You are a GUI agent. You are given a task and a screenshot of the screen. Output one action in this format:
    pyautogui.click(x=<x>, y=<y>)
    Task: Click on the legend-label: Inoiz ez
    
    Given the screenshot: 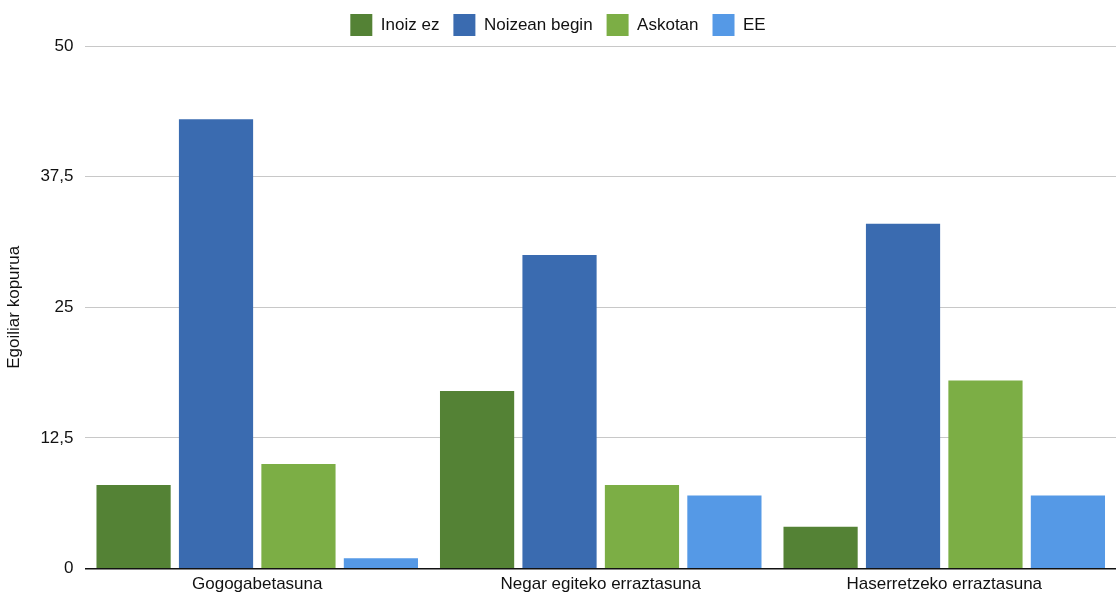 What is the action you would take?
    pyautogui.click(x=410, y=24)
    